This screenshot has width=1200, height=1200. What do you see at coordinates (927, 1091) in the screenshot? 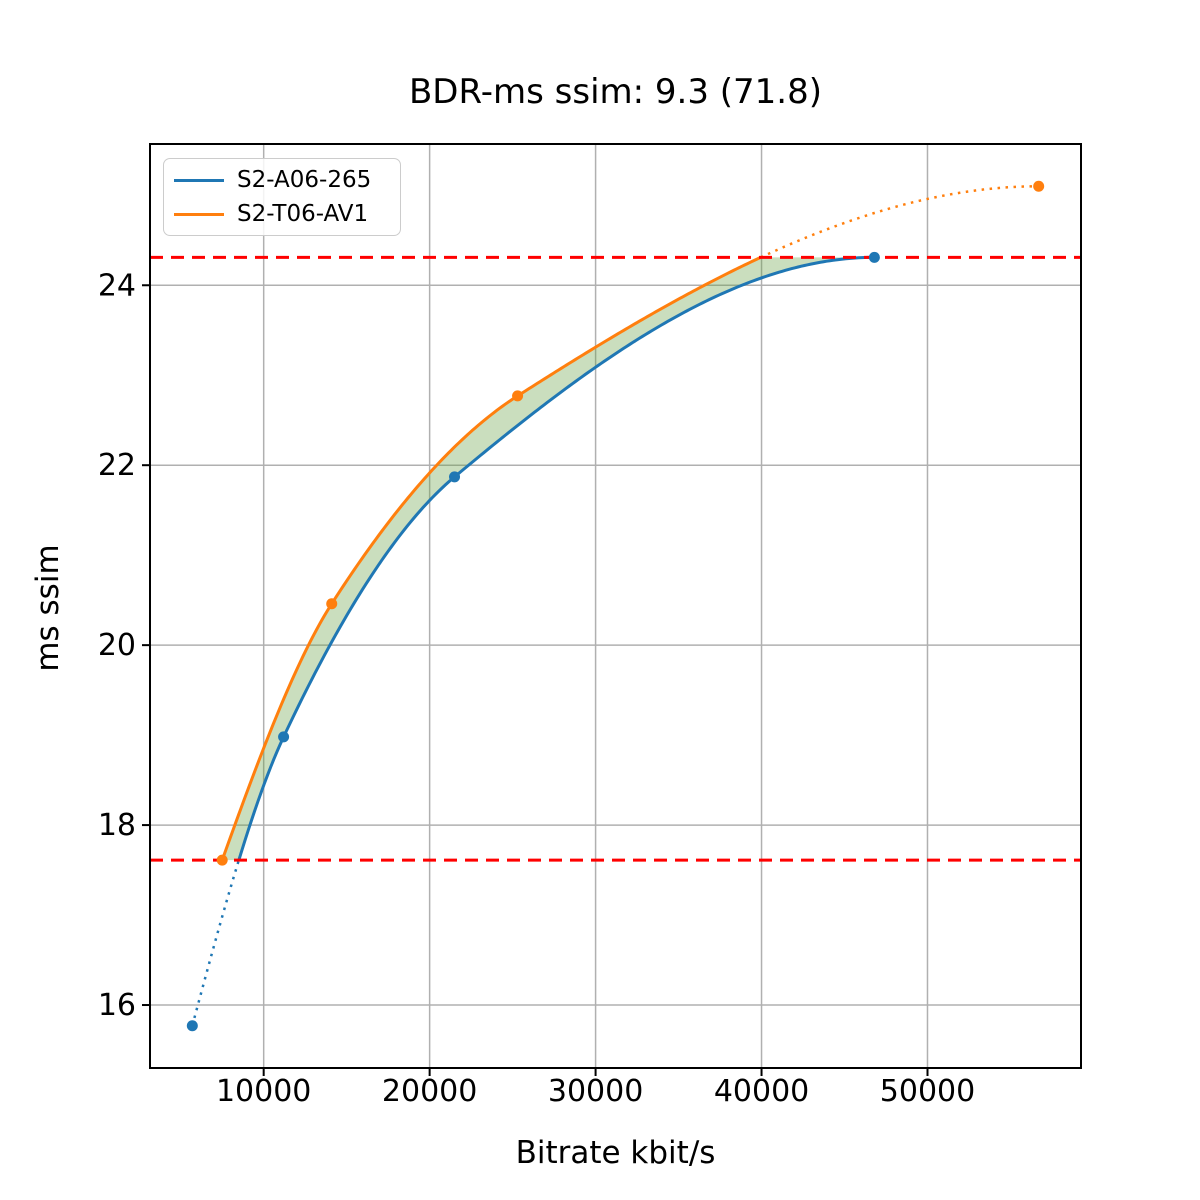
I see `x-tick-label: 50000` at bounding box center [927, 1091].